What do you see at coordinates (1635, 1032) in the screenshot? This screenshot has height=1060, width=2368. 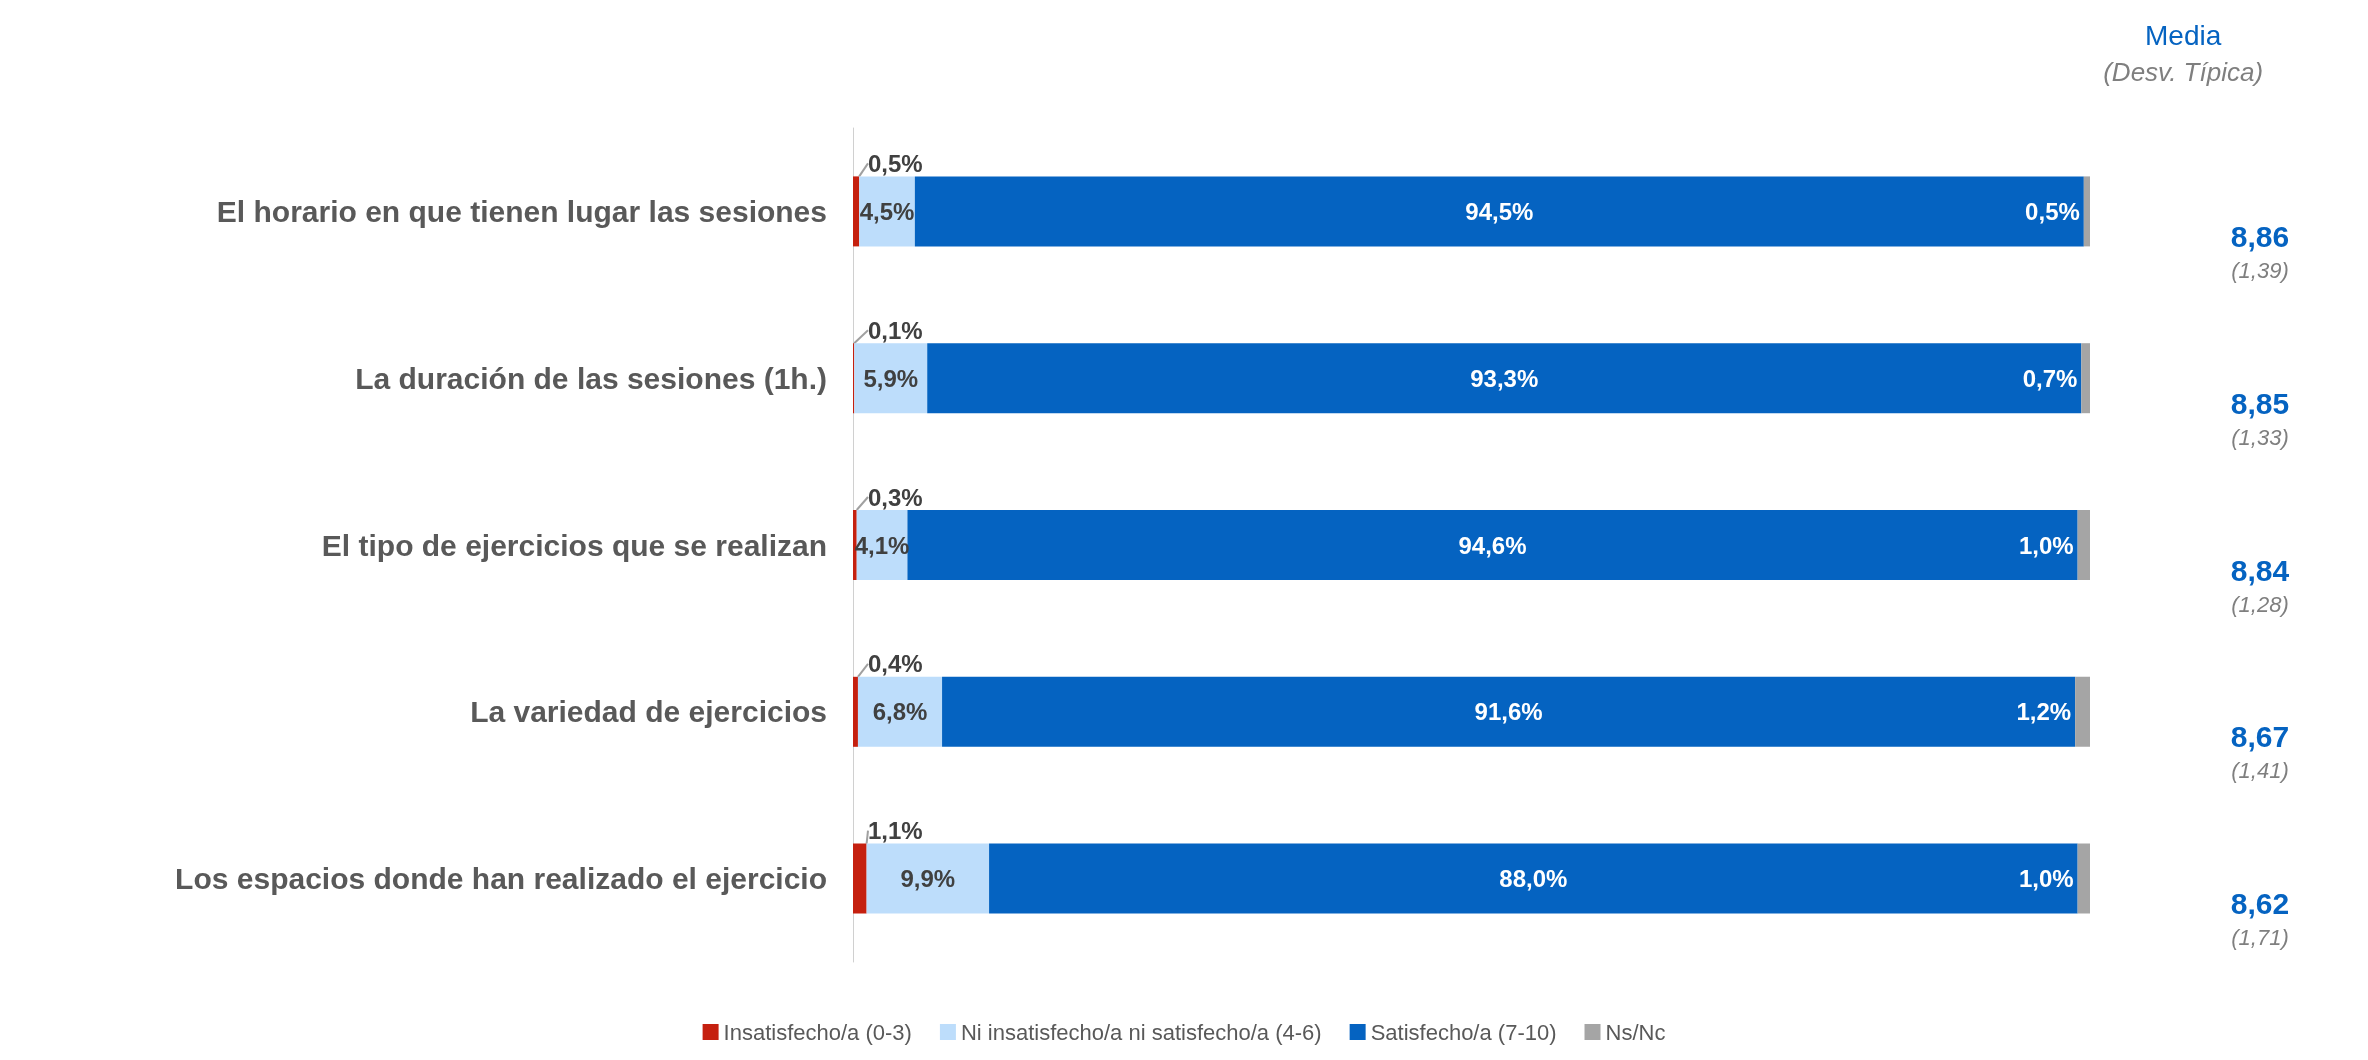 I see `legend-label: Ns/Nc` at bounding box center [1635, 1032].